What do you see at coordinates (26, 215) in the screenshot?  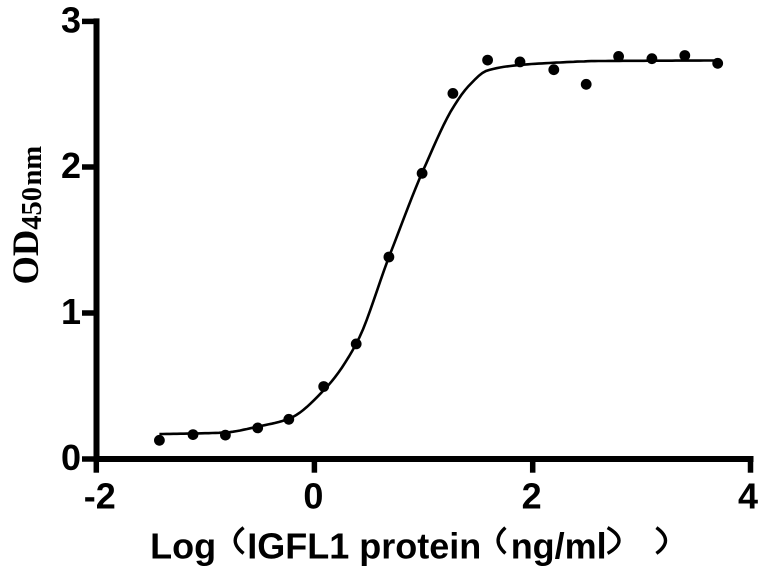 I see `svg-text: OD450nm` at bounding box center [26, 215].